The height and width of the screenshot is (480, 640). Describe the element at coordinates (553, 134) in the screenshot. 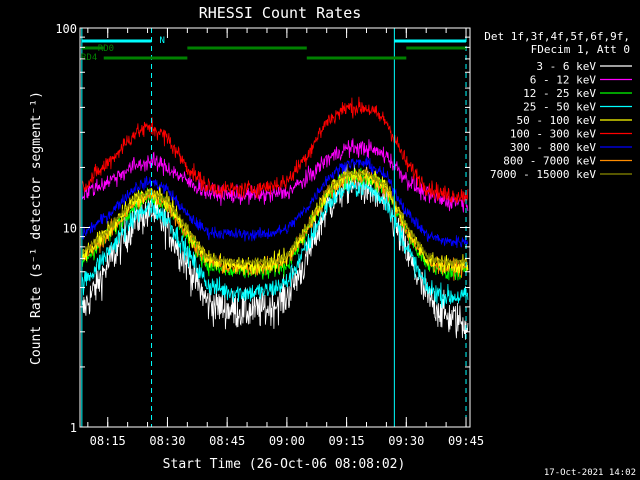

I see `legend-label: 100 - 300 keV` at that location.